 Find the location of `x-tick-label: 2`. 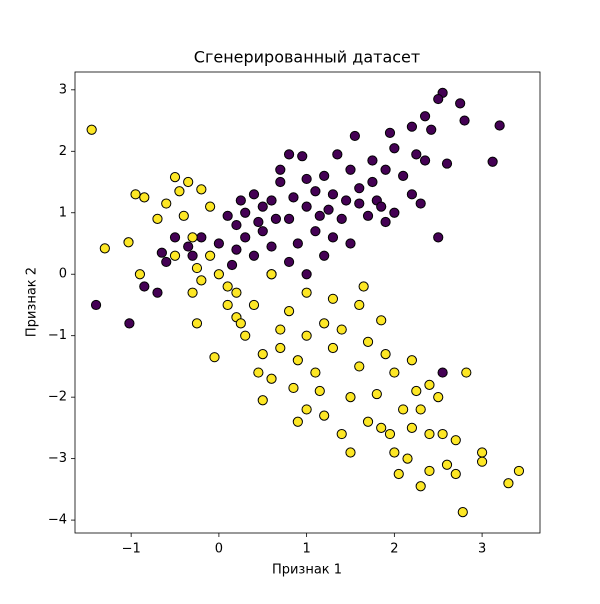

x-tick-label: 2 is located at coordinates (394, 549).